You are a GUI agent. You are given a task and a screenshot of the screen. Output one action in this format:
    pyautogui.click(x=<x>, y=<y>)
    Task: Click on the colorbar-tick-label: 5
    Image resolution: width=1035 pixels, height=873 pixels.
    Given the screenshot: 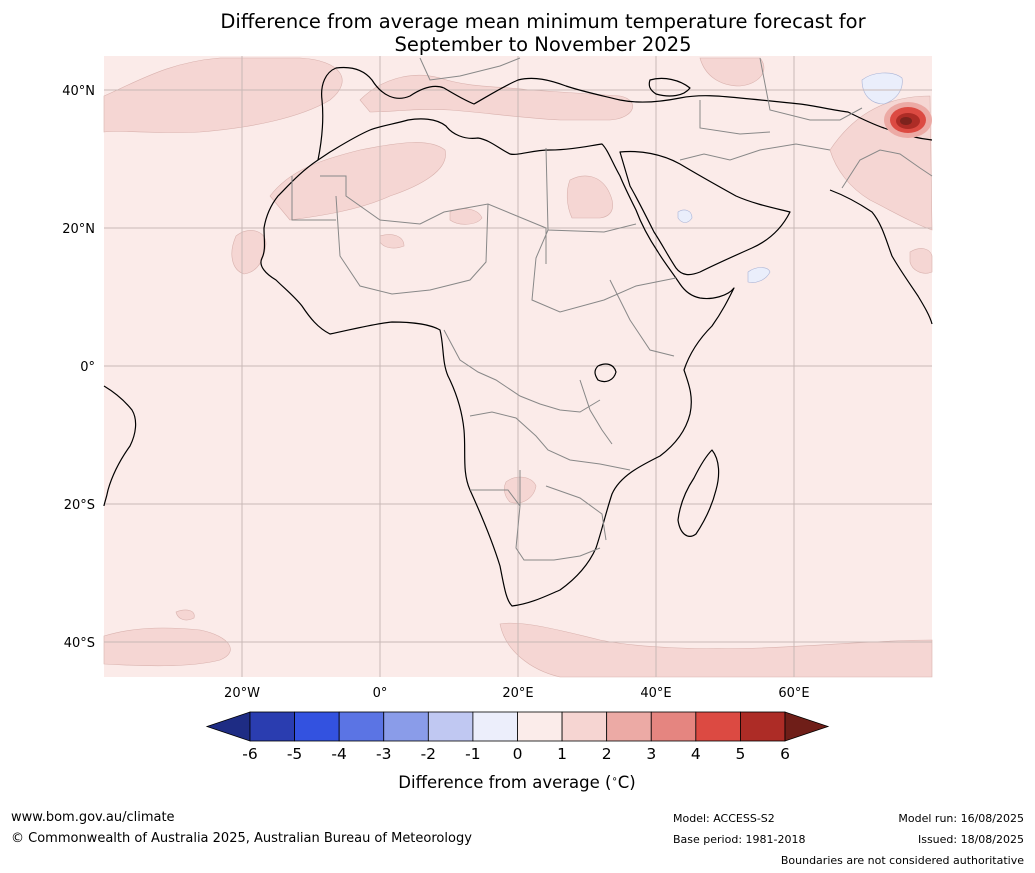 What is the action you would take?
    pyautogui.click(x=740, y=754)
    